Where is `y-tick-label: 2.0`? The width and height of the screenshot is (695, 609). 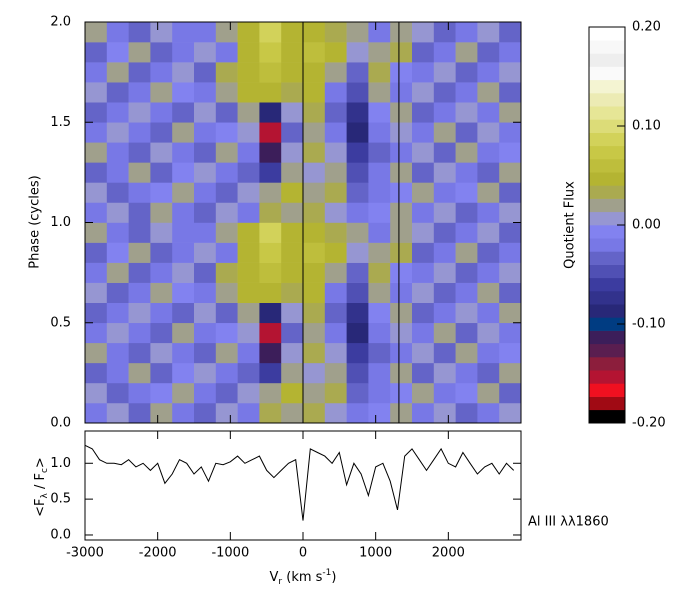 y-tick-label: 2.0 is located at coordinates (60, 22).